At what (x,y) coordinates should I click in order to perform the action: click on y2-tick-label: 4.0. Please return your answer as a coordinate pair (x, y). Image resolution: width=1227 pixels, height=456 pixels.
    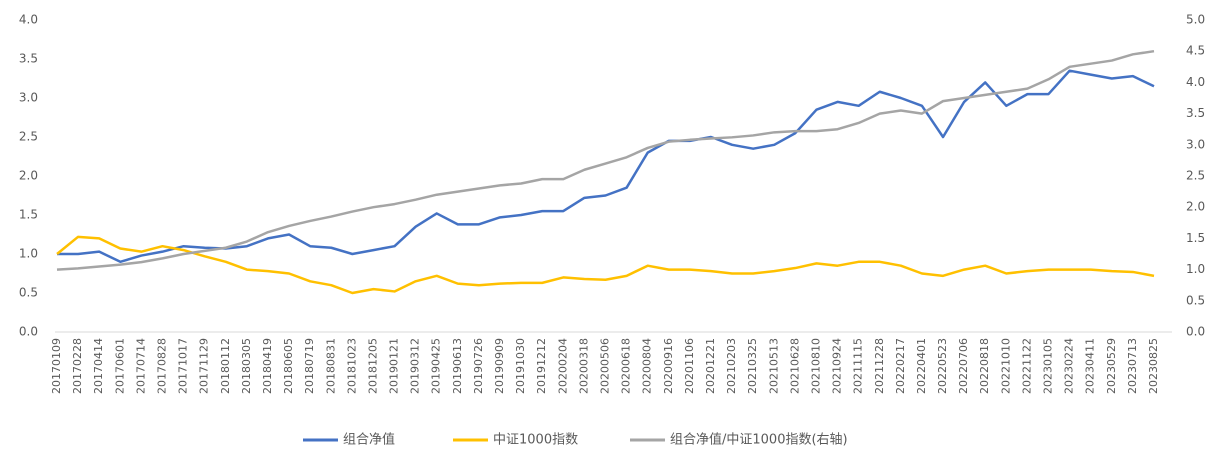
    Looking at the image, I should click on (1195, 82).